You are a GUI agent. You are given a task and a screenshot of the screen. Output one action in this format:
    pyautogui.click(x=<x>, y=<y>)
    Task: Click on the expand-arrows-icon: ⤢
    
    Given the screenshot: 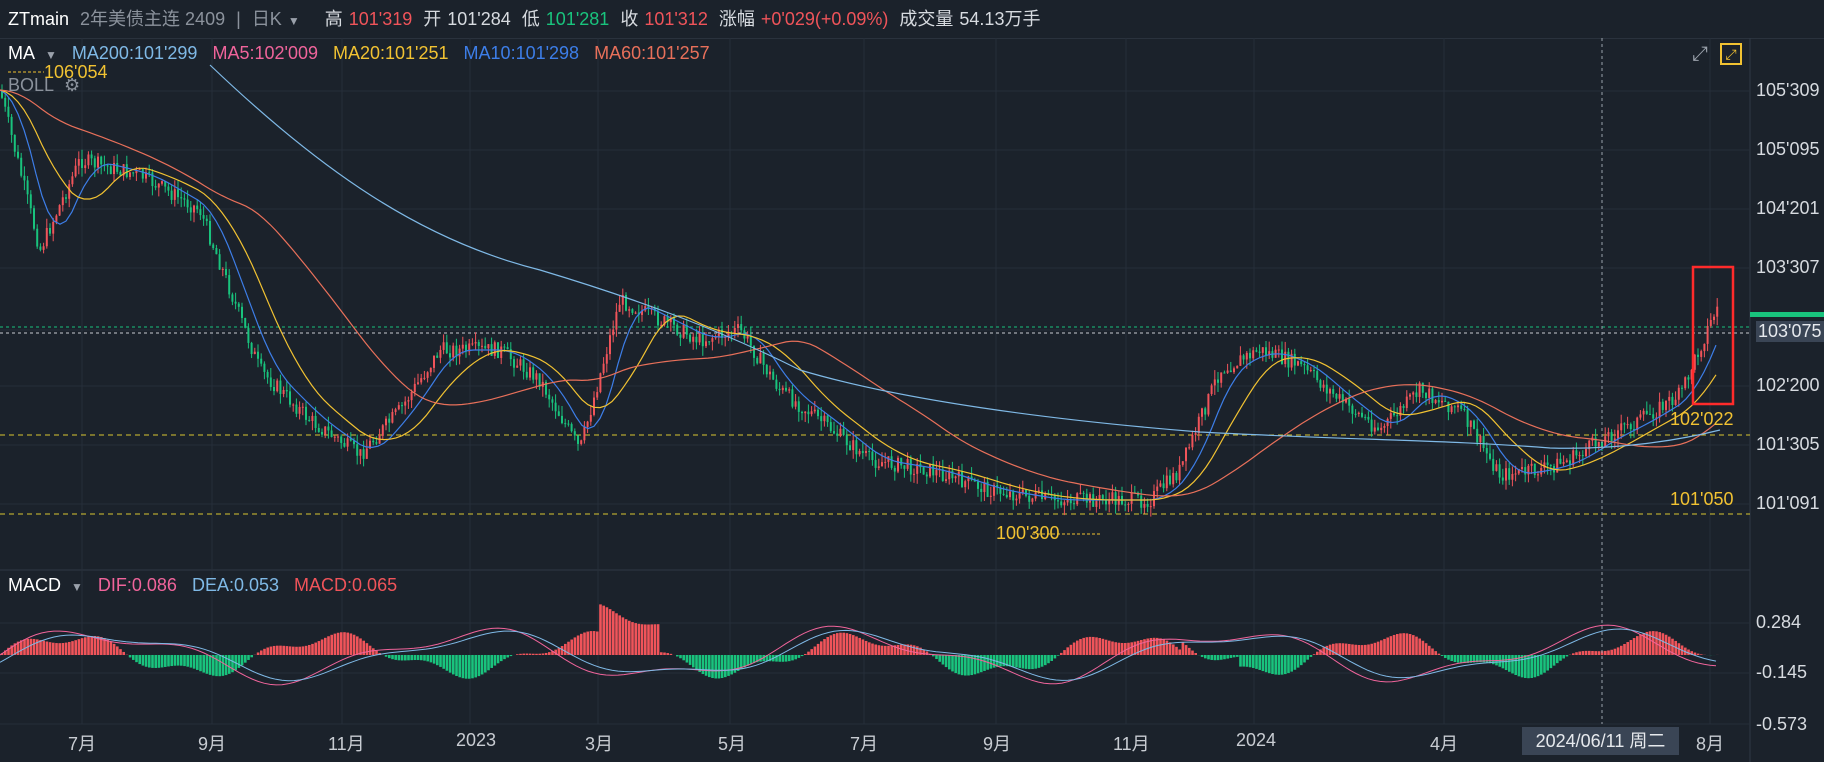 What is the action you would take?
    pyautogui.click(x=1700, y=54)
    